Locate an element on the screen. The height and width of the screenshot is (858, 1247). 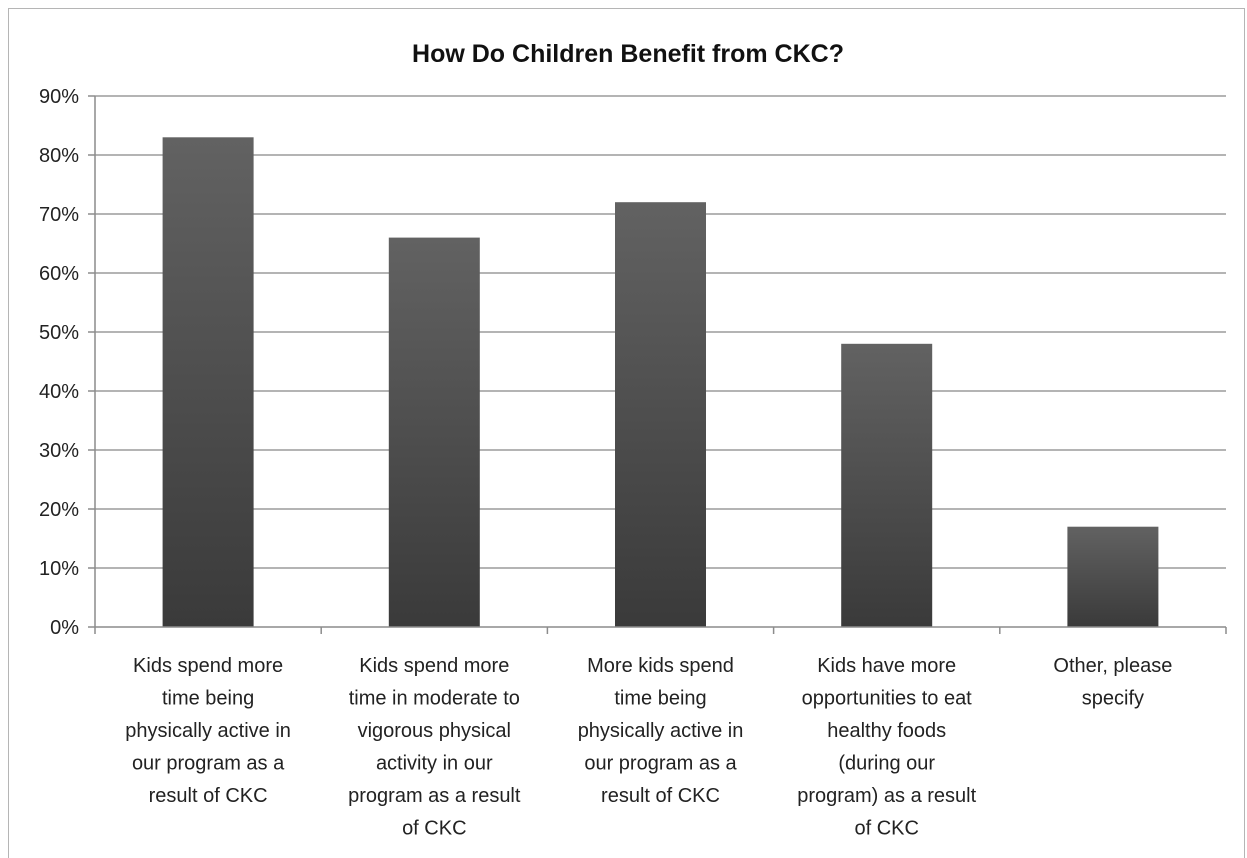
y-tick-label: 40% is located at coordinates (59, 392).